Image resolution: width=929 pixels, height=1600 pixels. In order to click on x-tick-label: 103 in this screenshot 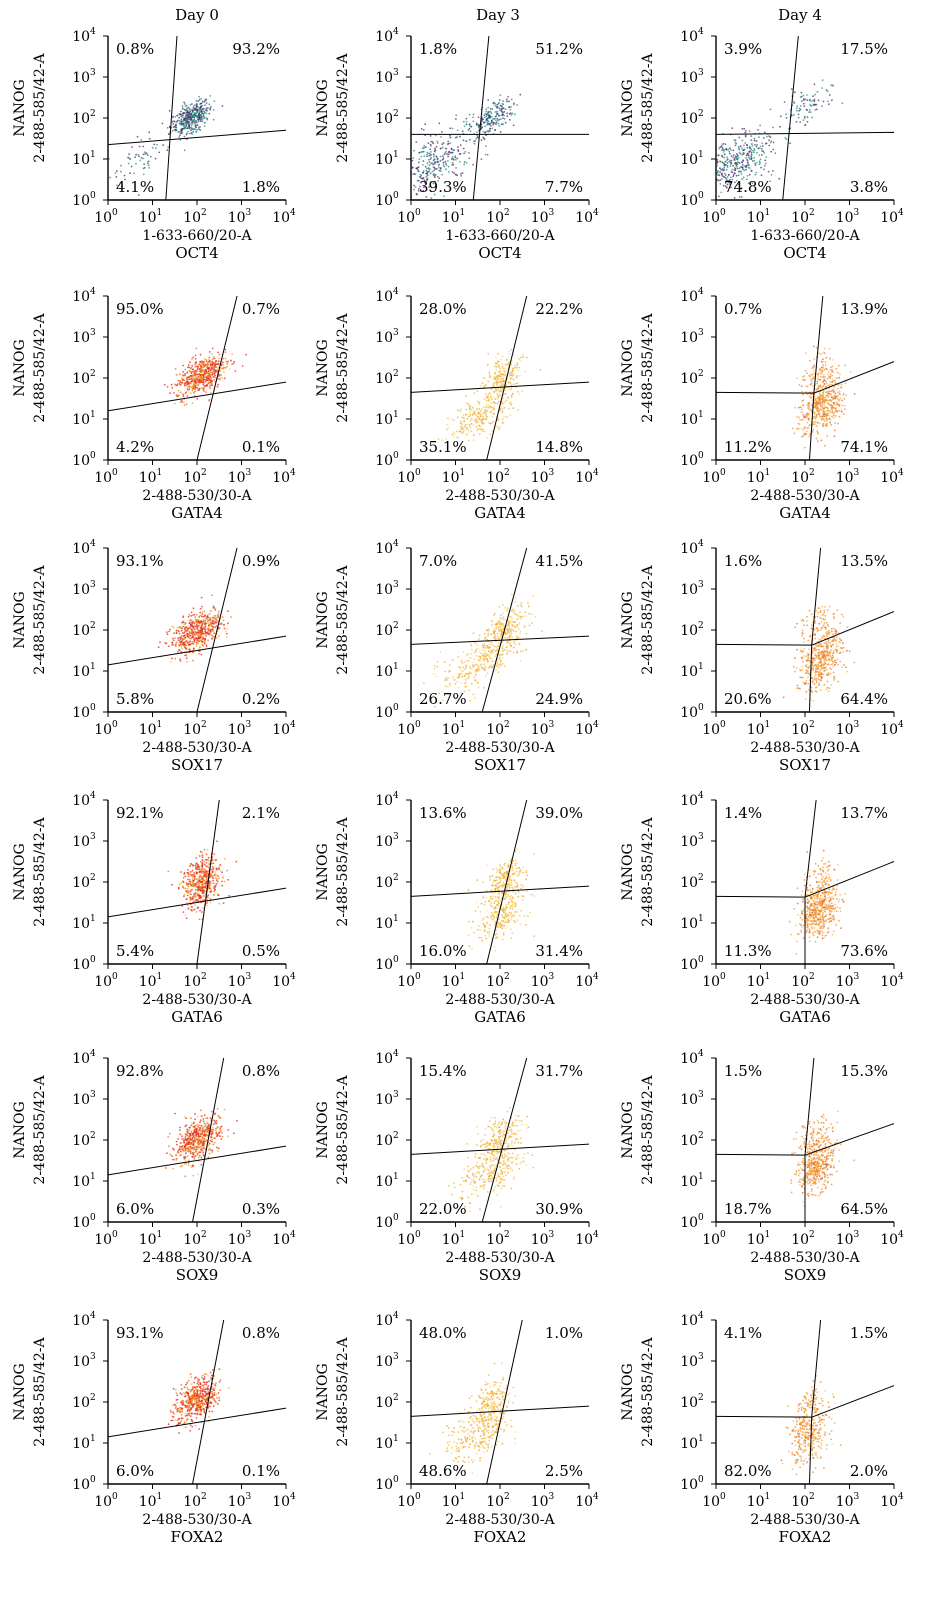, I will do `click(848, 477)`.